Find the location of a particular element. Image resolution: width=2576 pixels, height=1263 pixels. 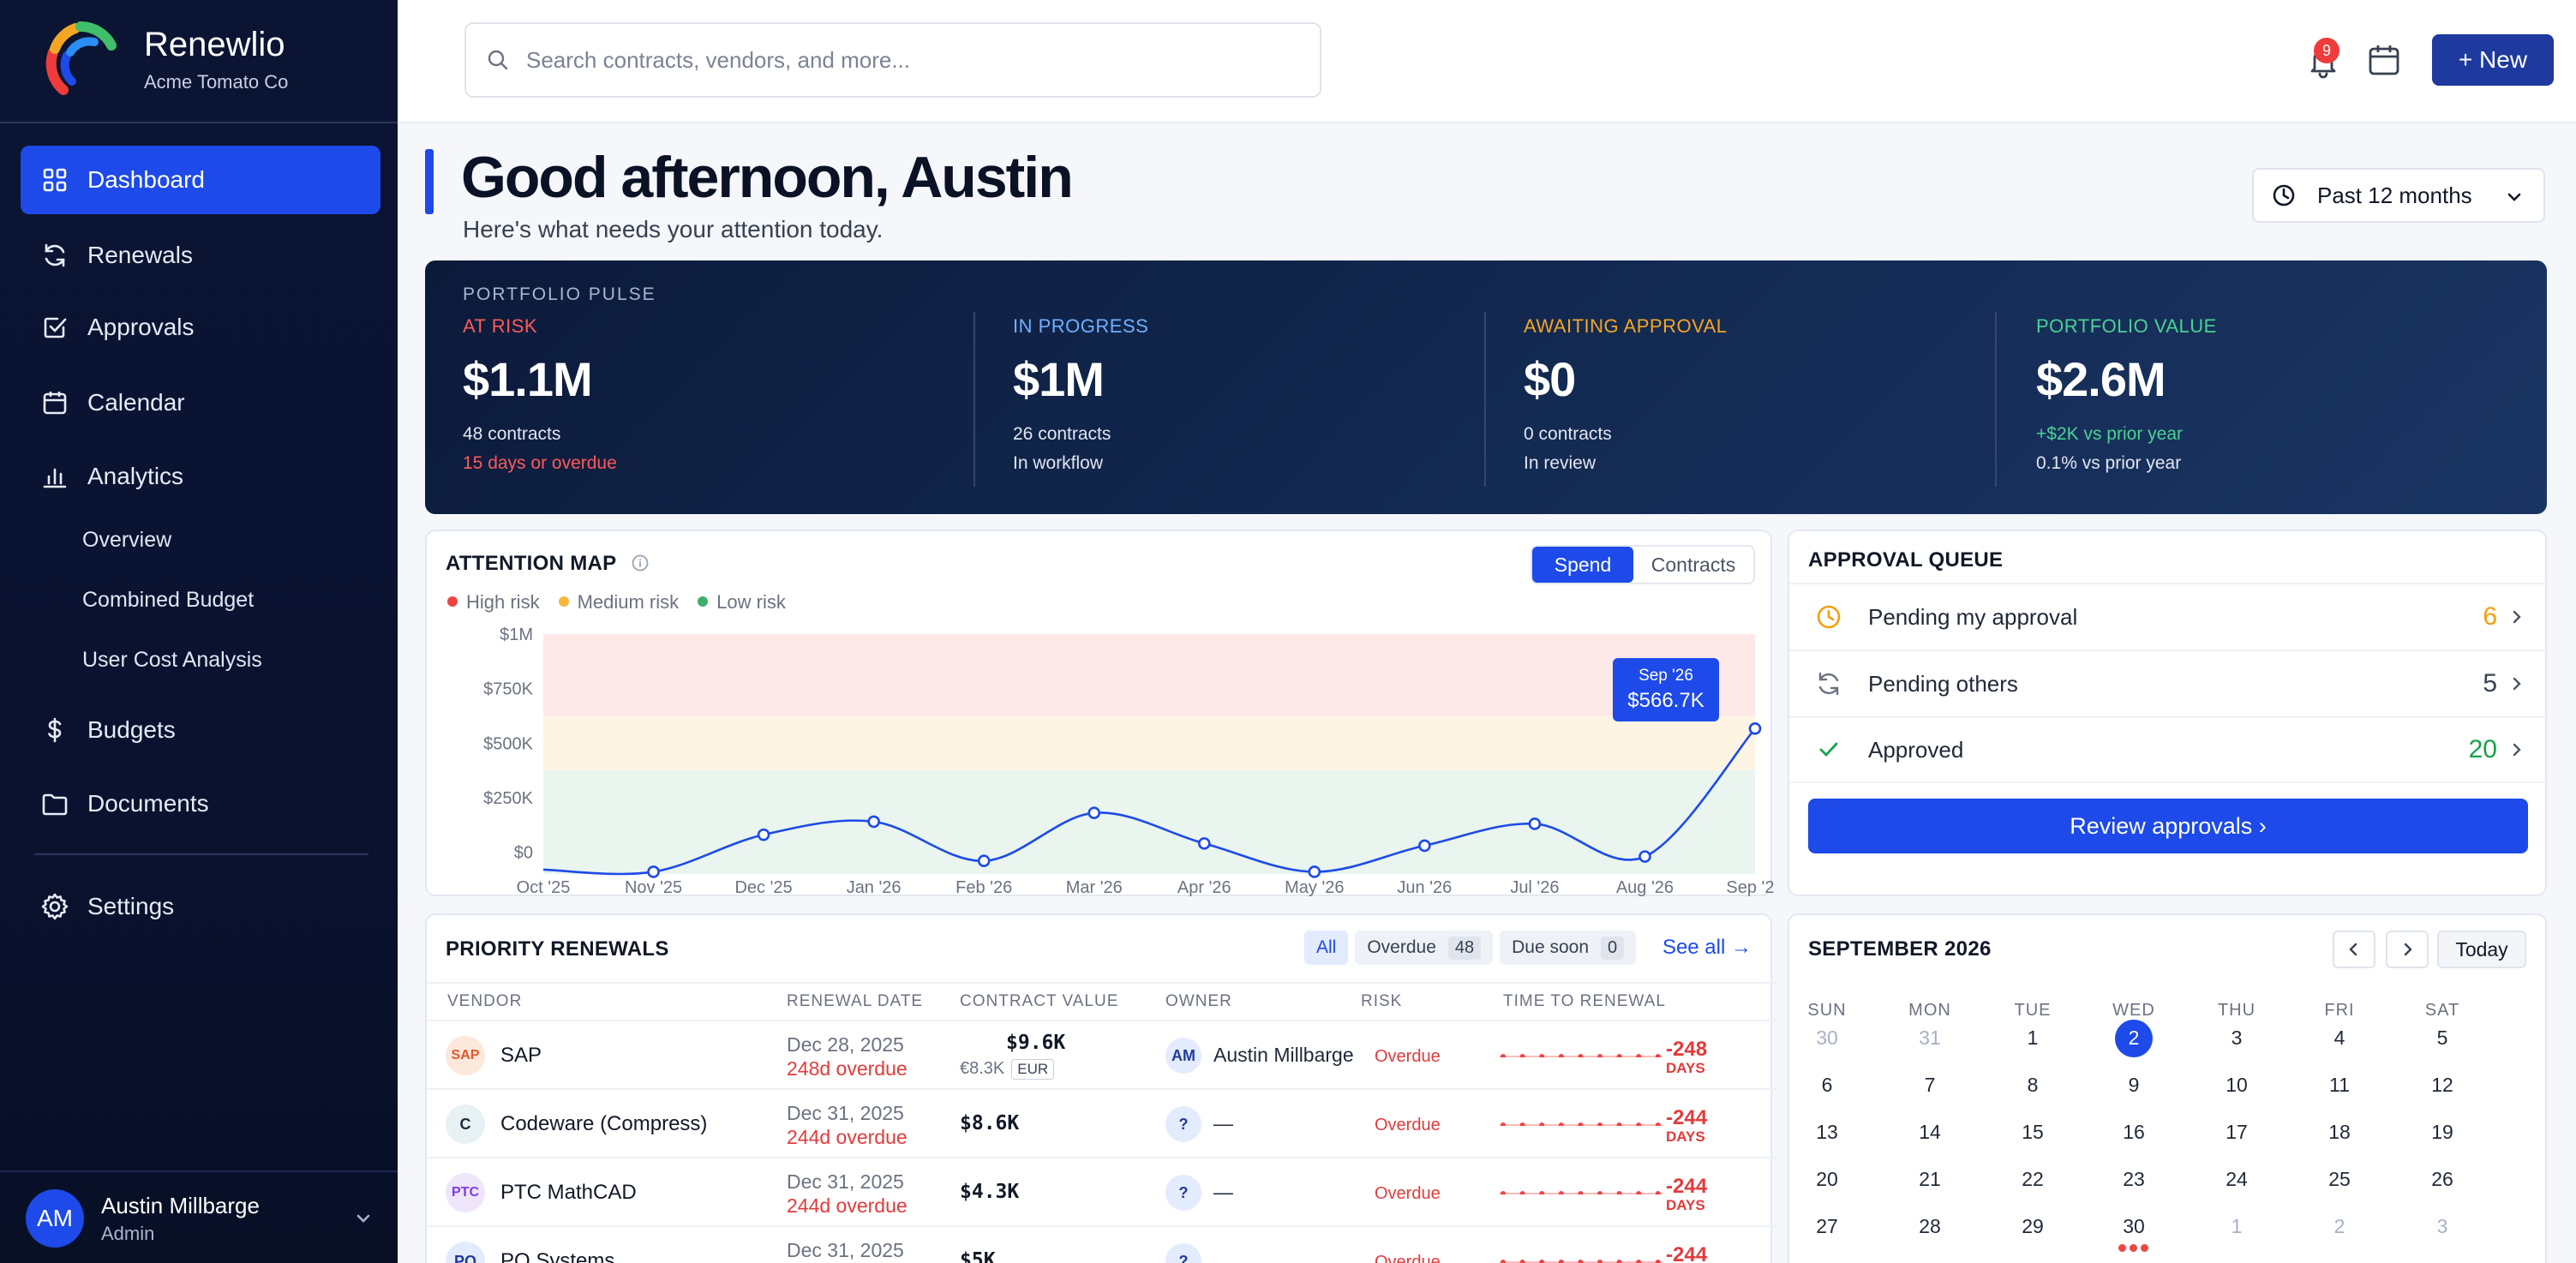

calendar-day: 13 is located at coordinates (1827, 1132).